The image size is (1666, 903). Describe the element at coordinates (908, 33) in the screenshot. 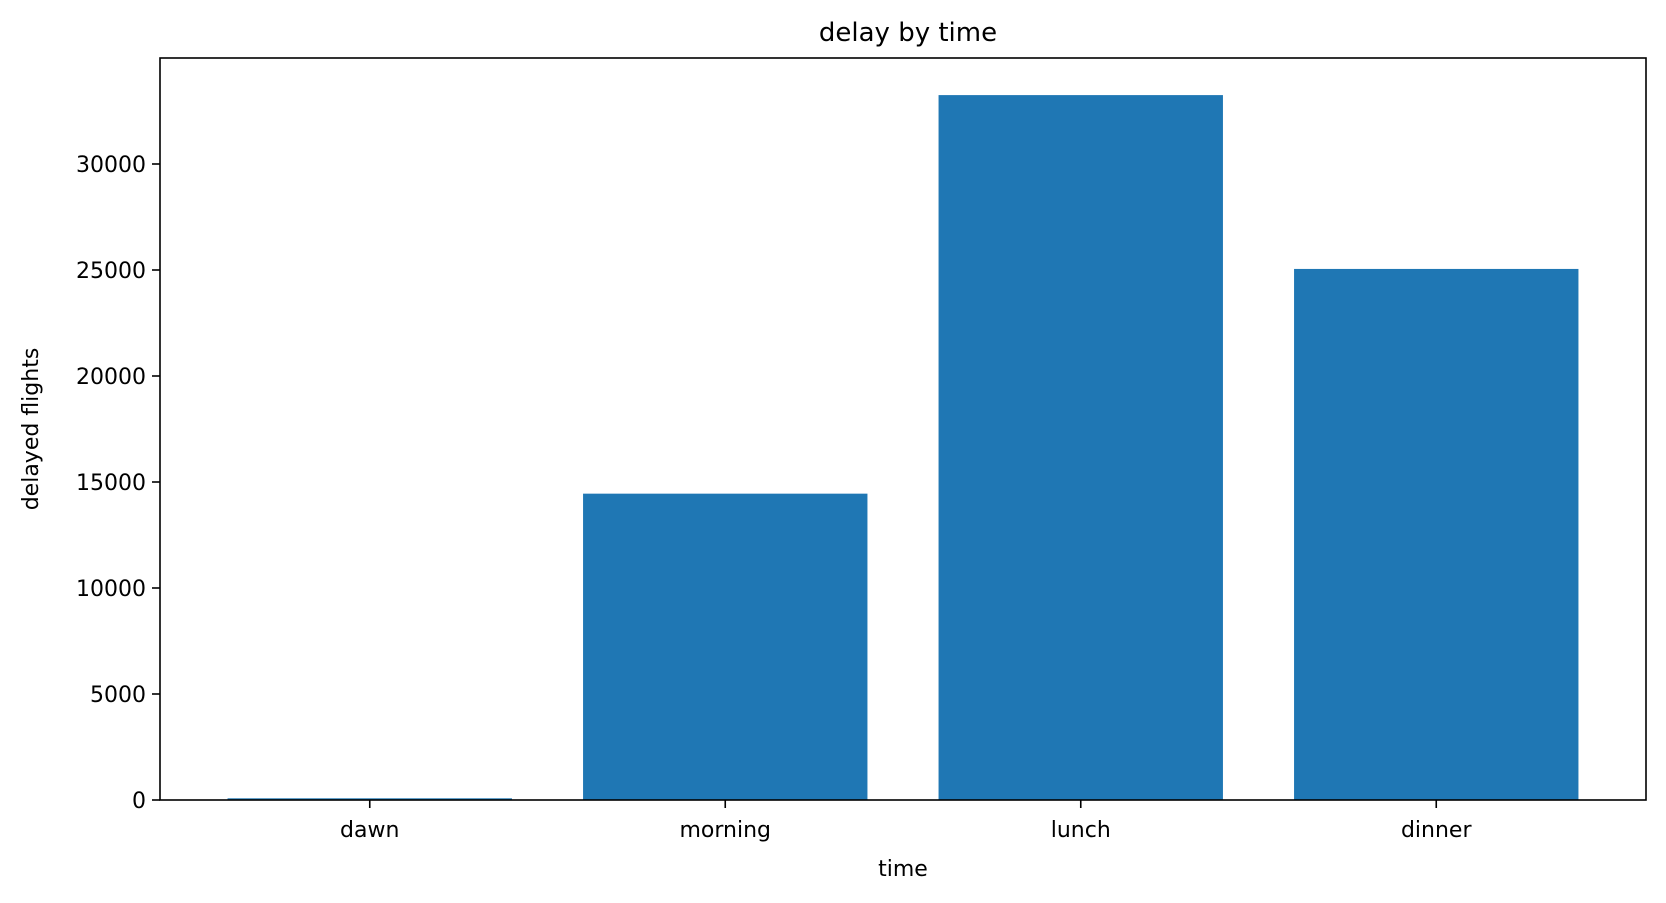

I see `chart-title: delay by time` at that location.